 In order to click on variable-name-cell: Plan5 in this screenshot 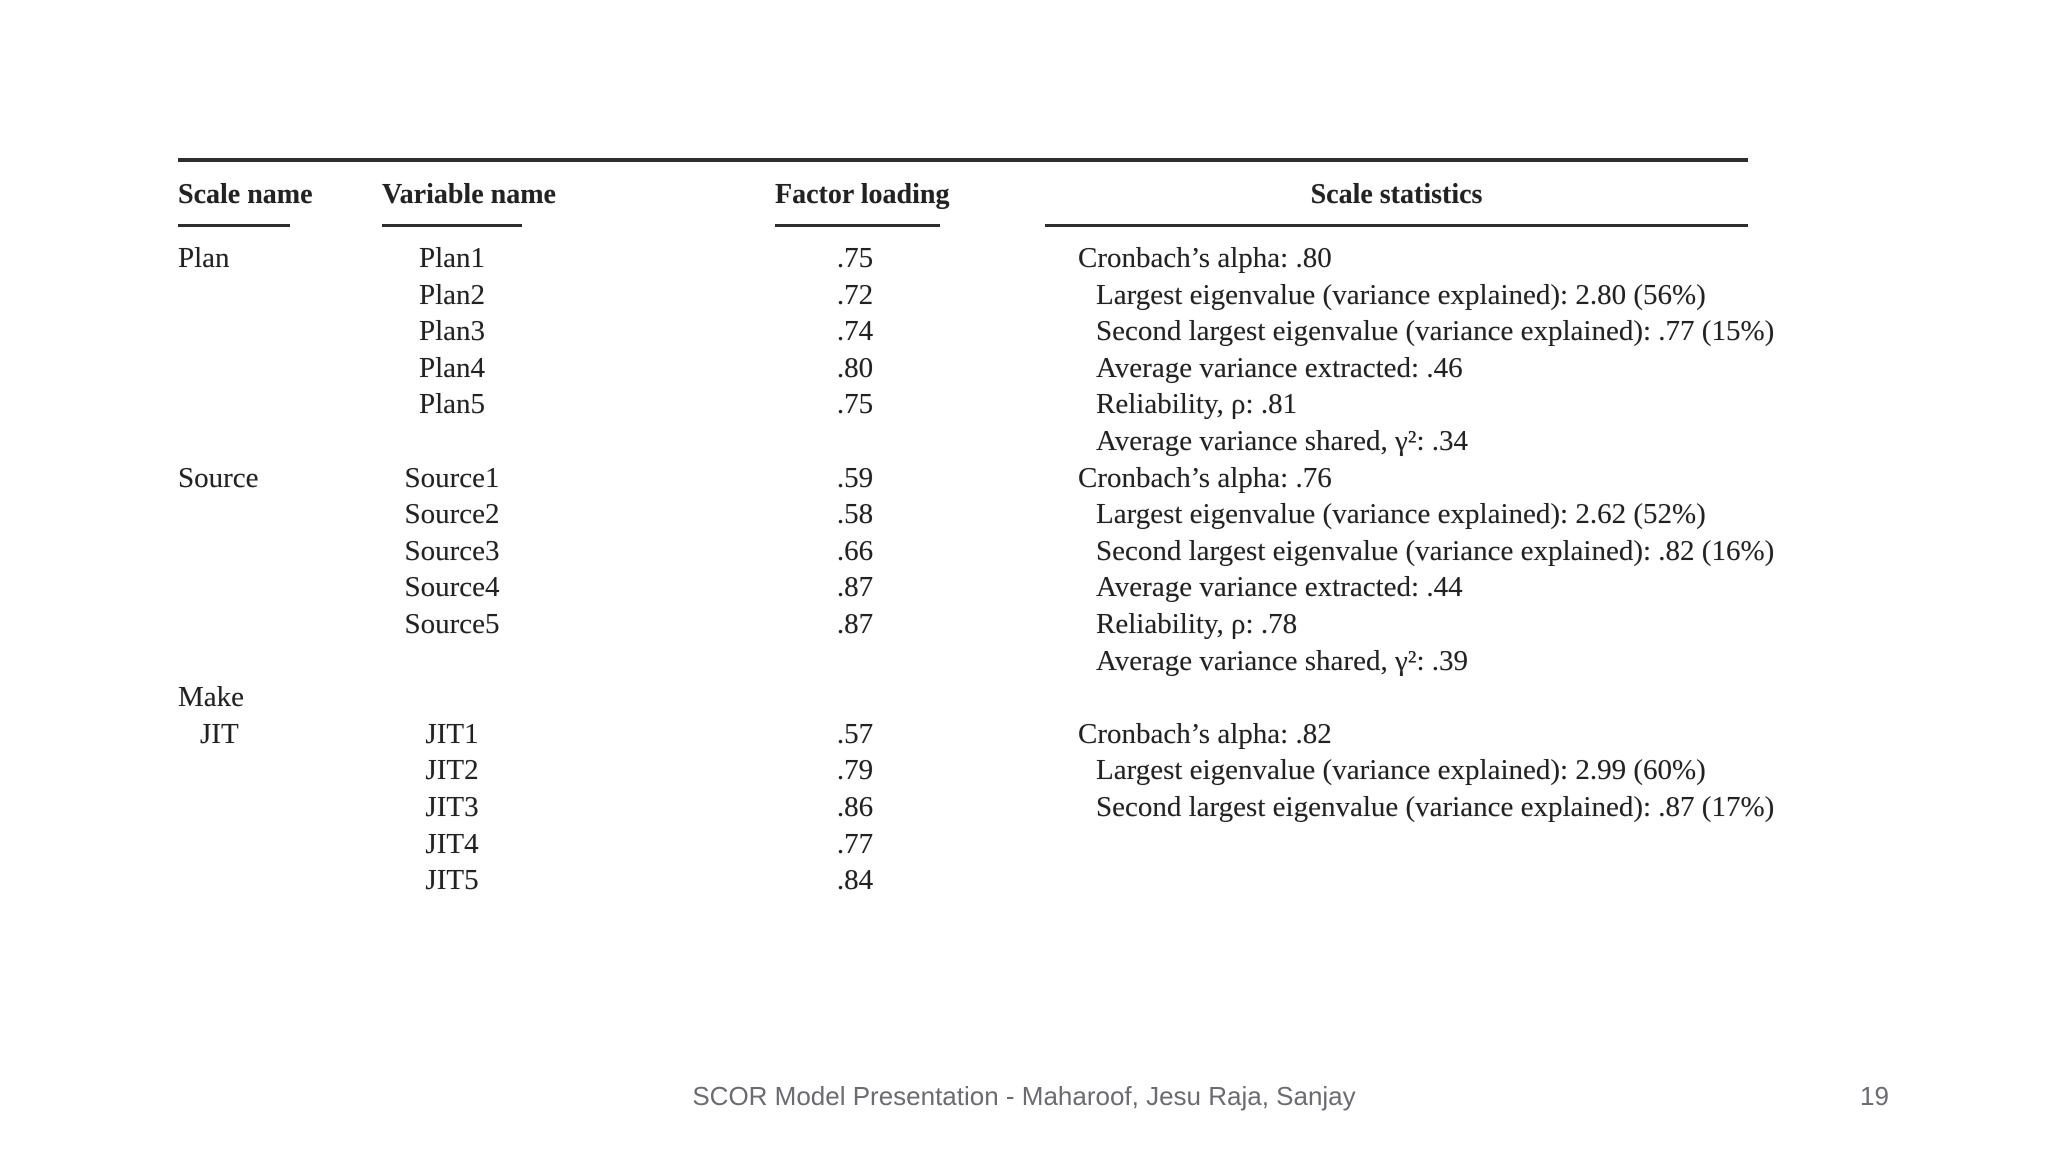, I will do `click(452, 404)`.